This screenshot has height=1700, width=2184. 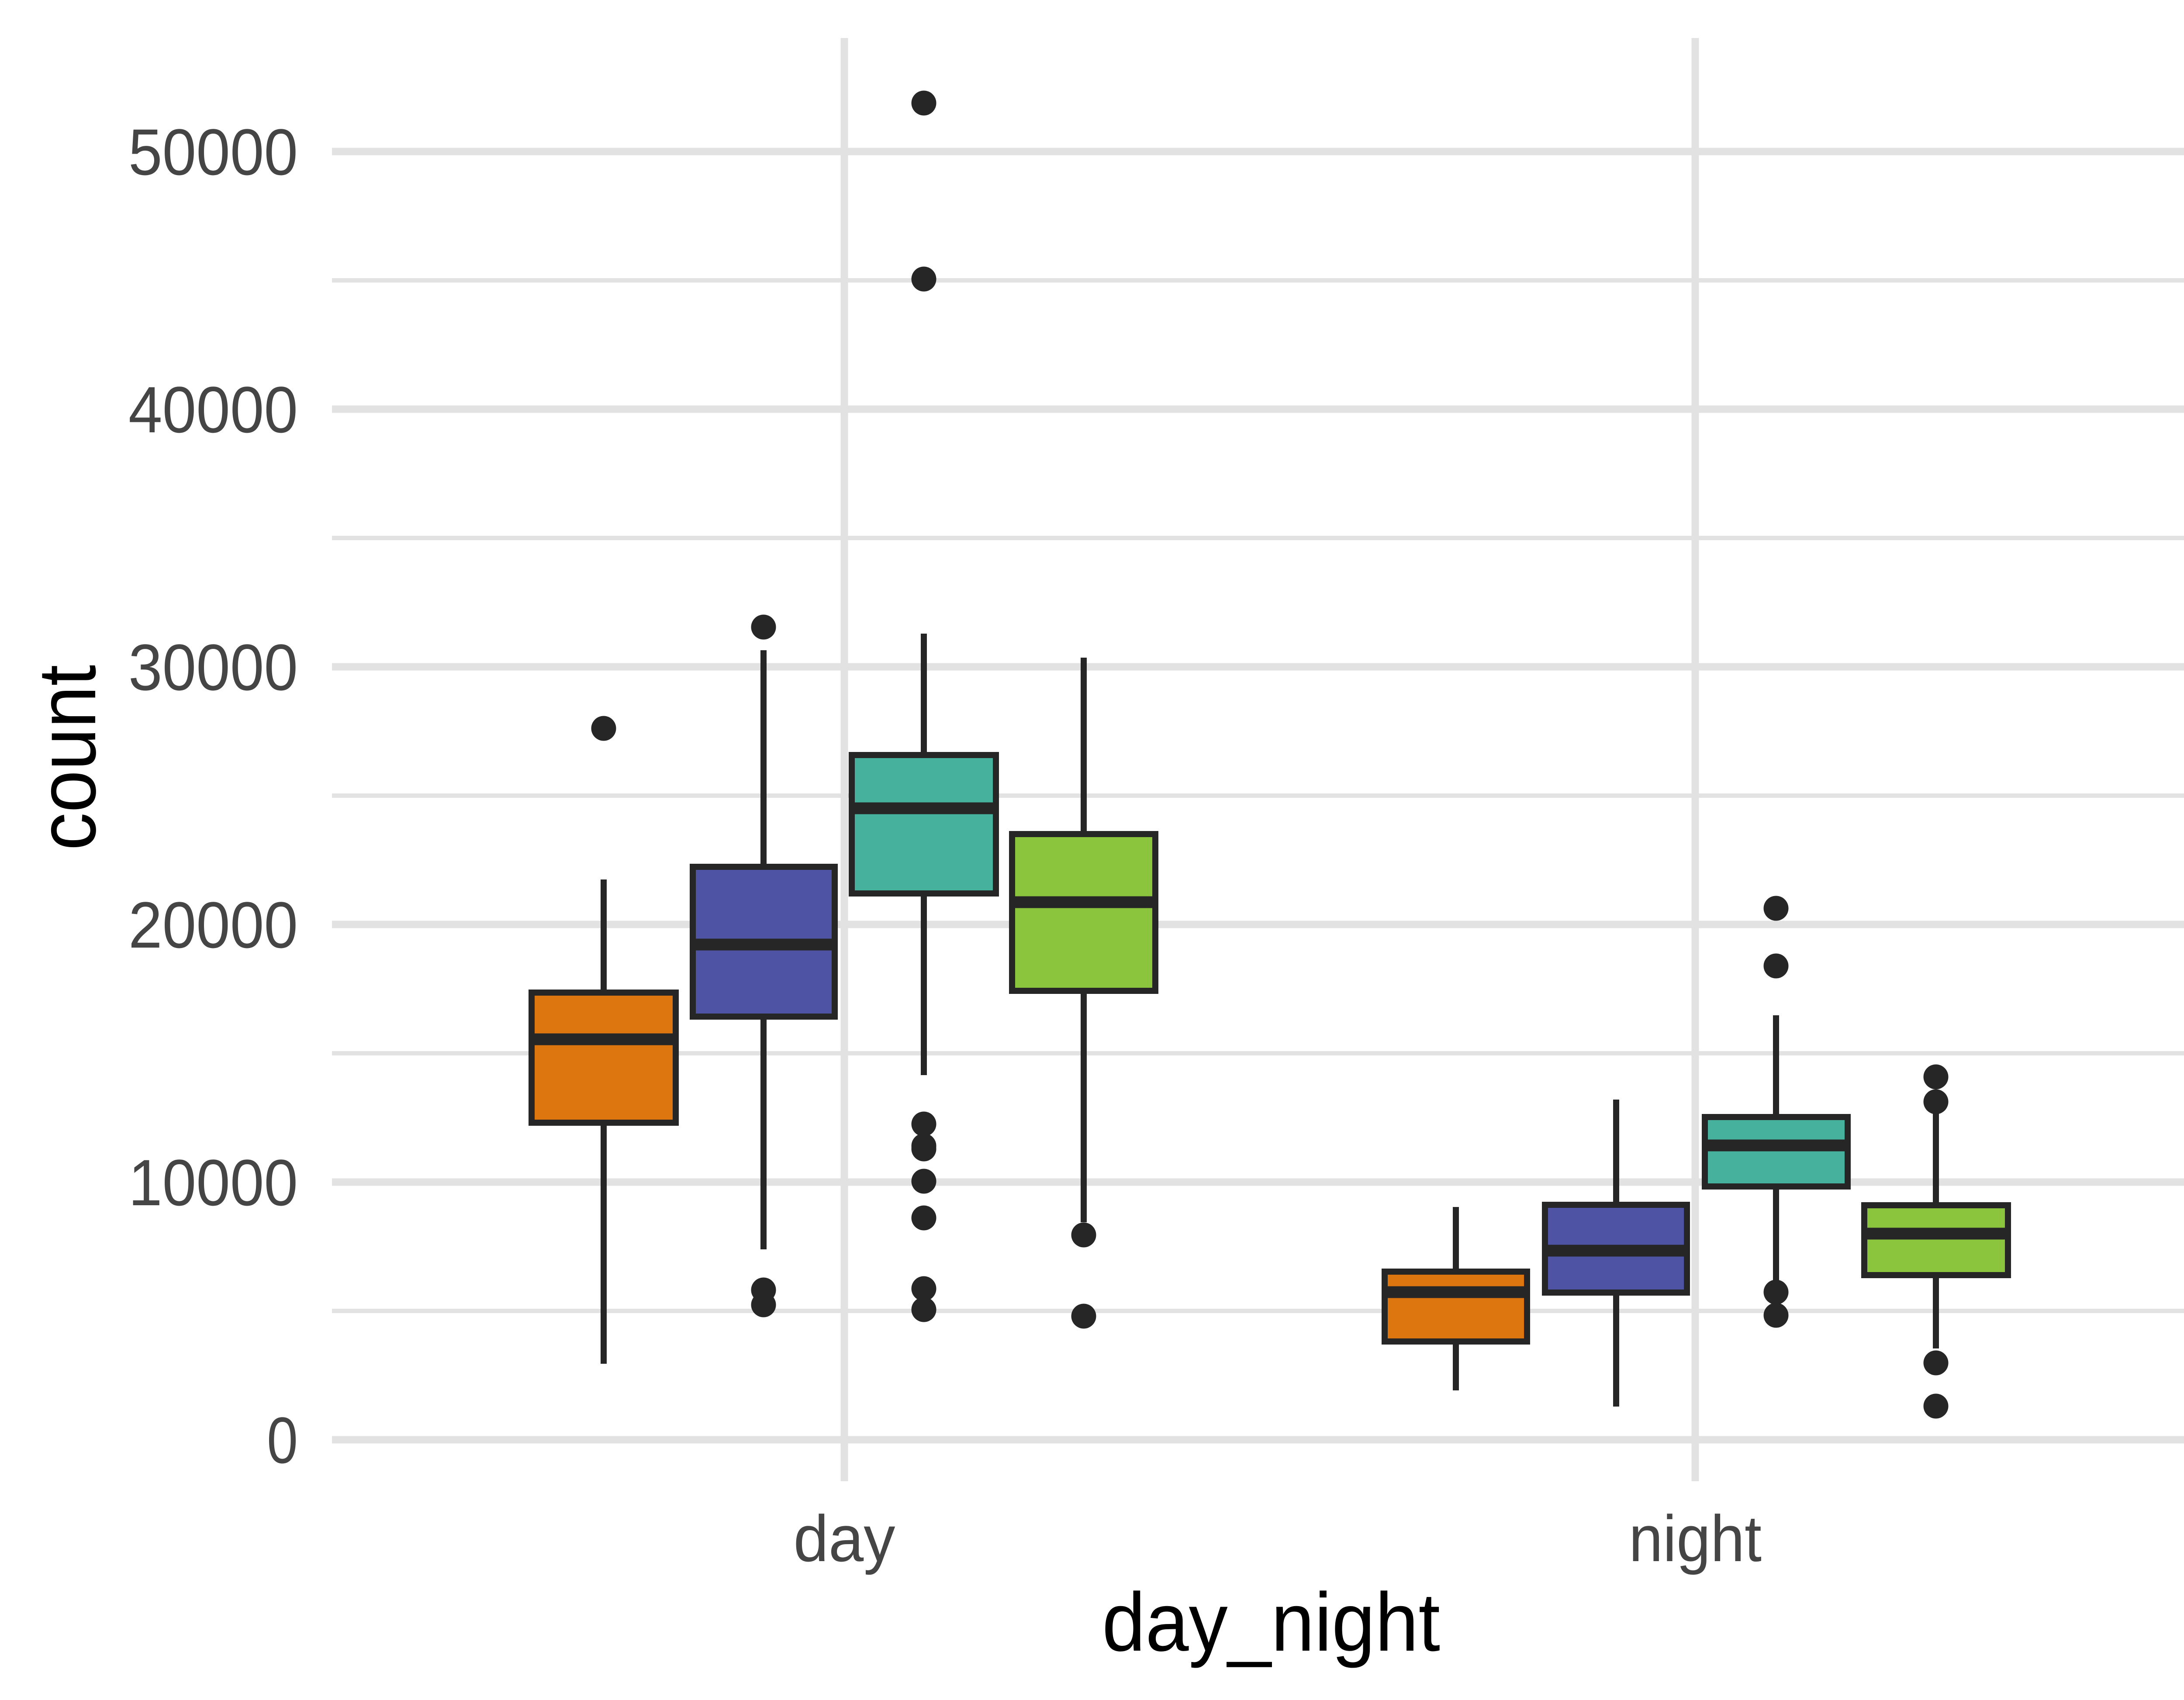 What do you see at coordinates (213, 152) in the screenshot?
I see `svg-text: 50000` at bounding box center [213, 152].